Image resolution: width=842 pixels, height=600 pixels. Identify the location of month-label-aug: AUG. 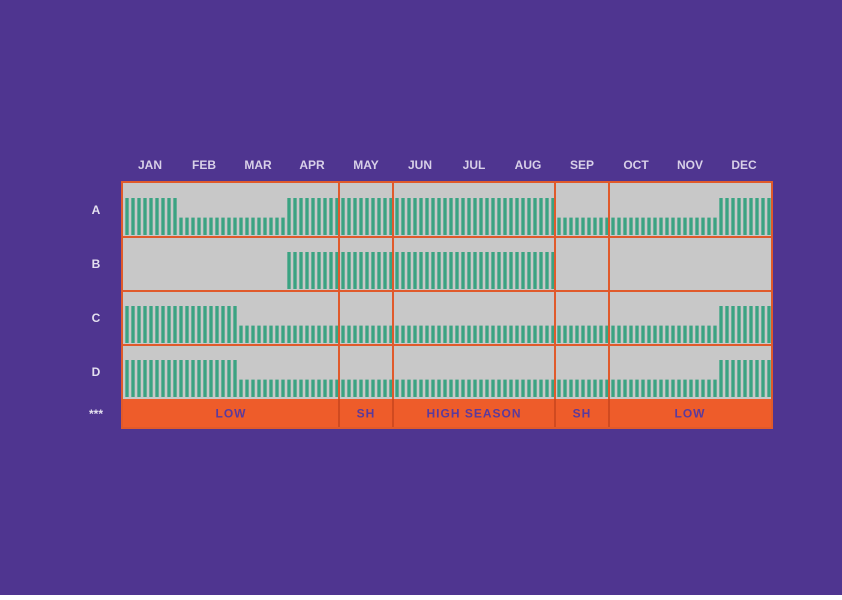
(528, 165).